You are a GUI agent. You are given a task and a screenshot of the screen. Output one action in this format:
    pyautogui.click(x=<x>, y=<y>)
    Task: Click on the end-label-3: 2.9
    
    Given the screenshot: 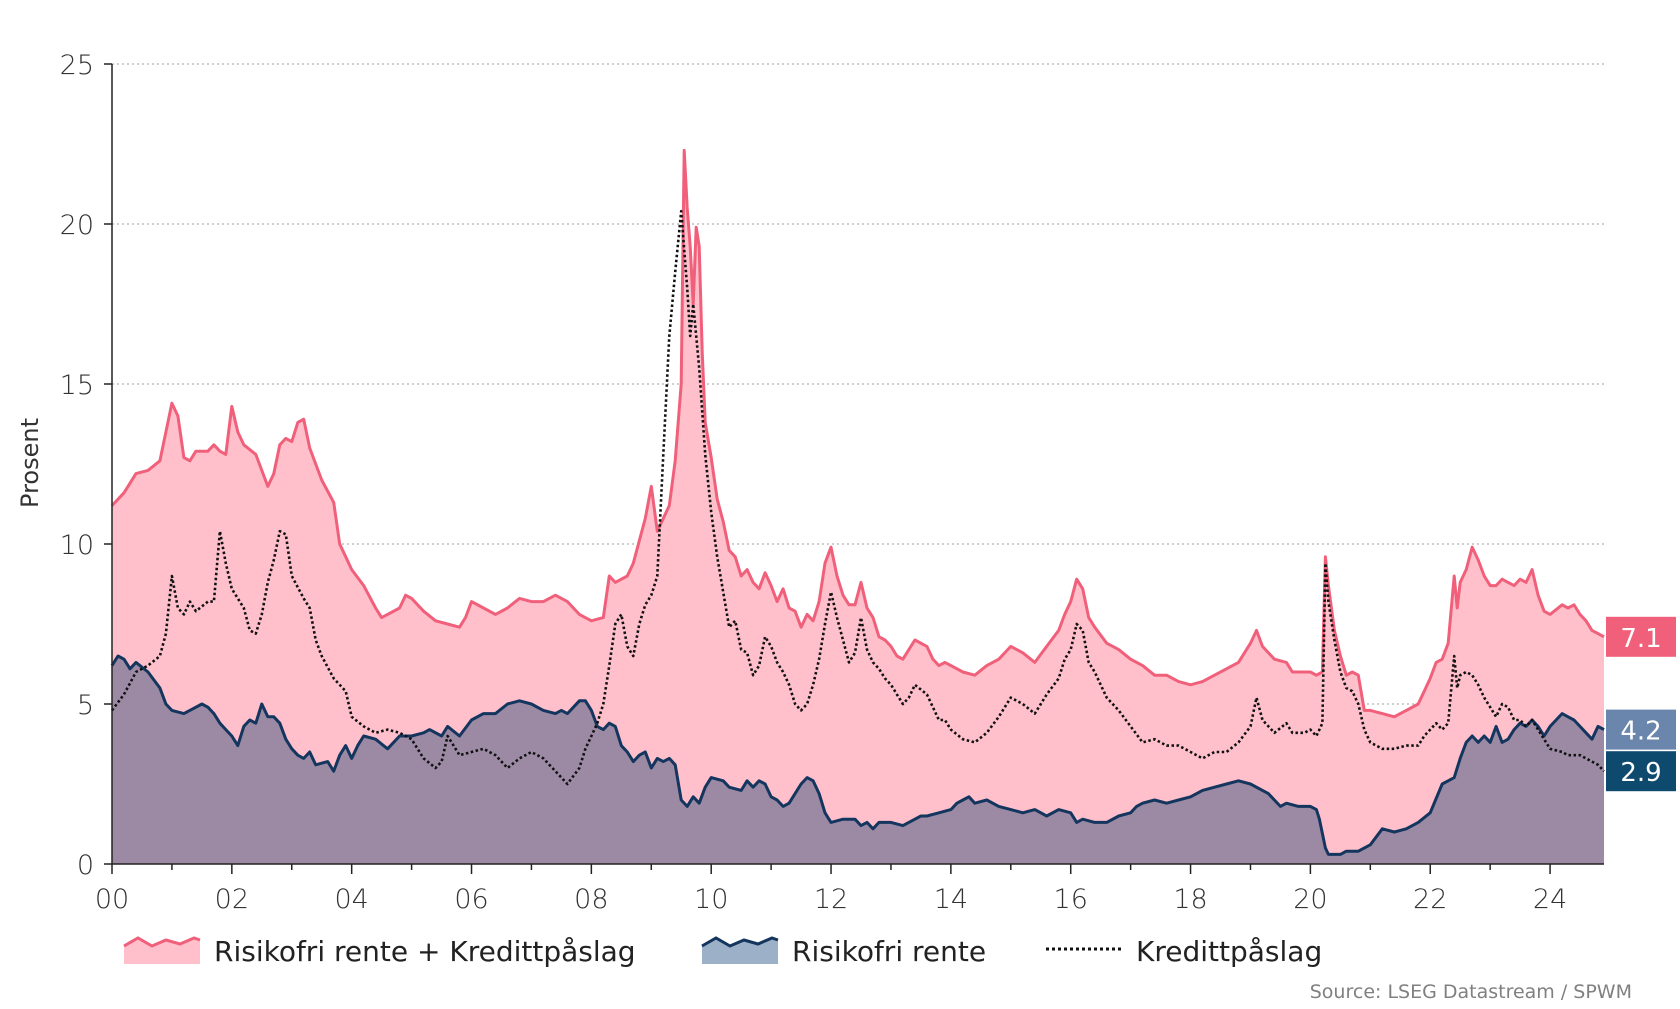 What is the action you would take?
    pyautogui.click(x=1641, y=771)
    